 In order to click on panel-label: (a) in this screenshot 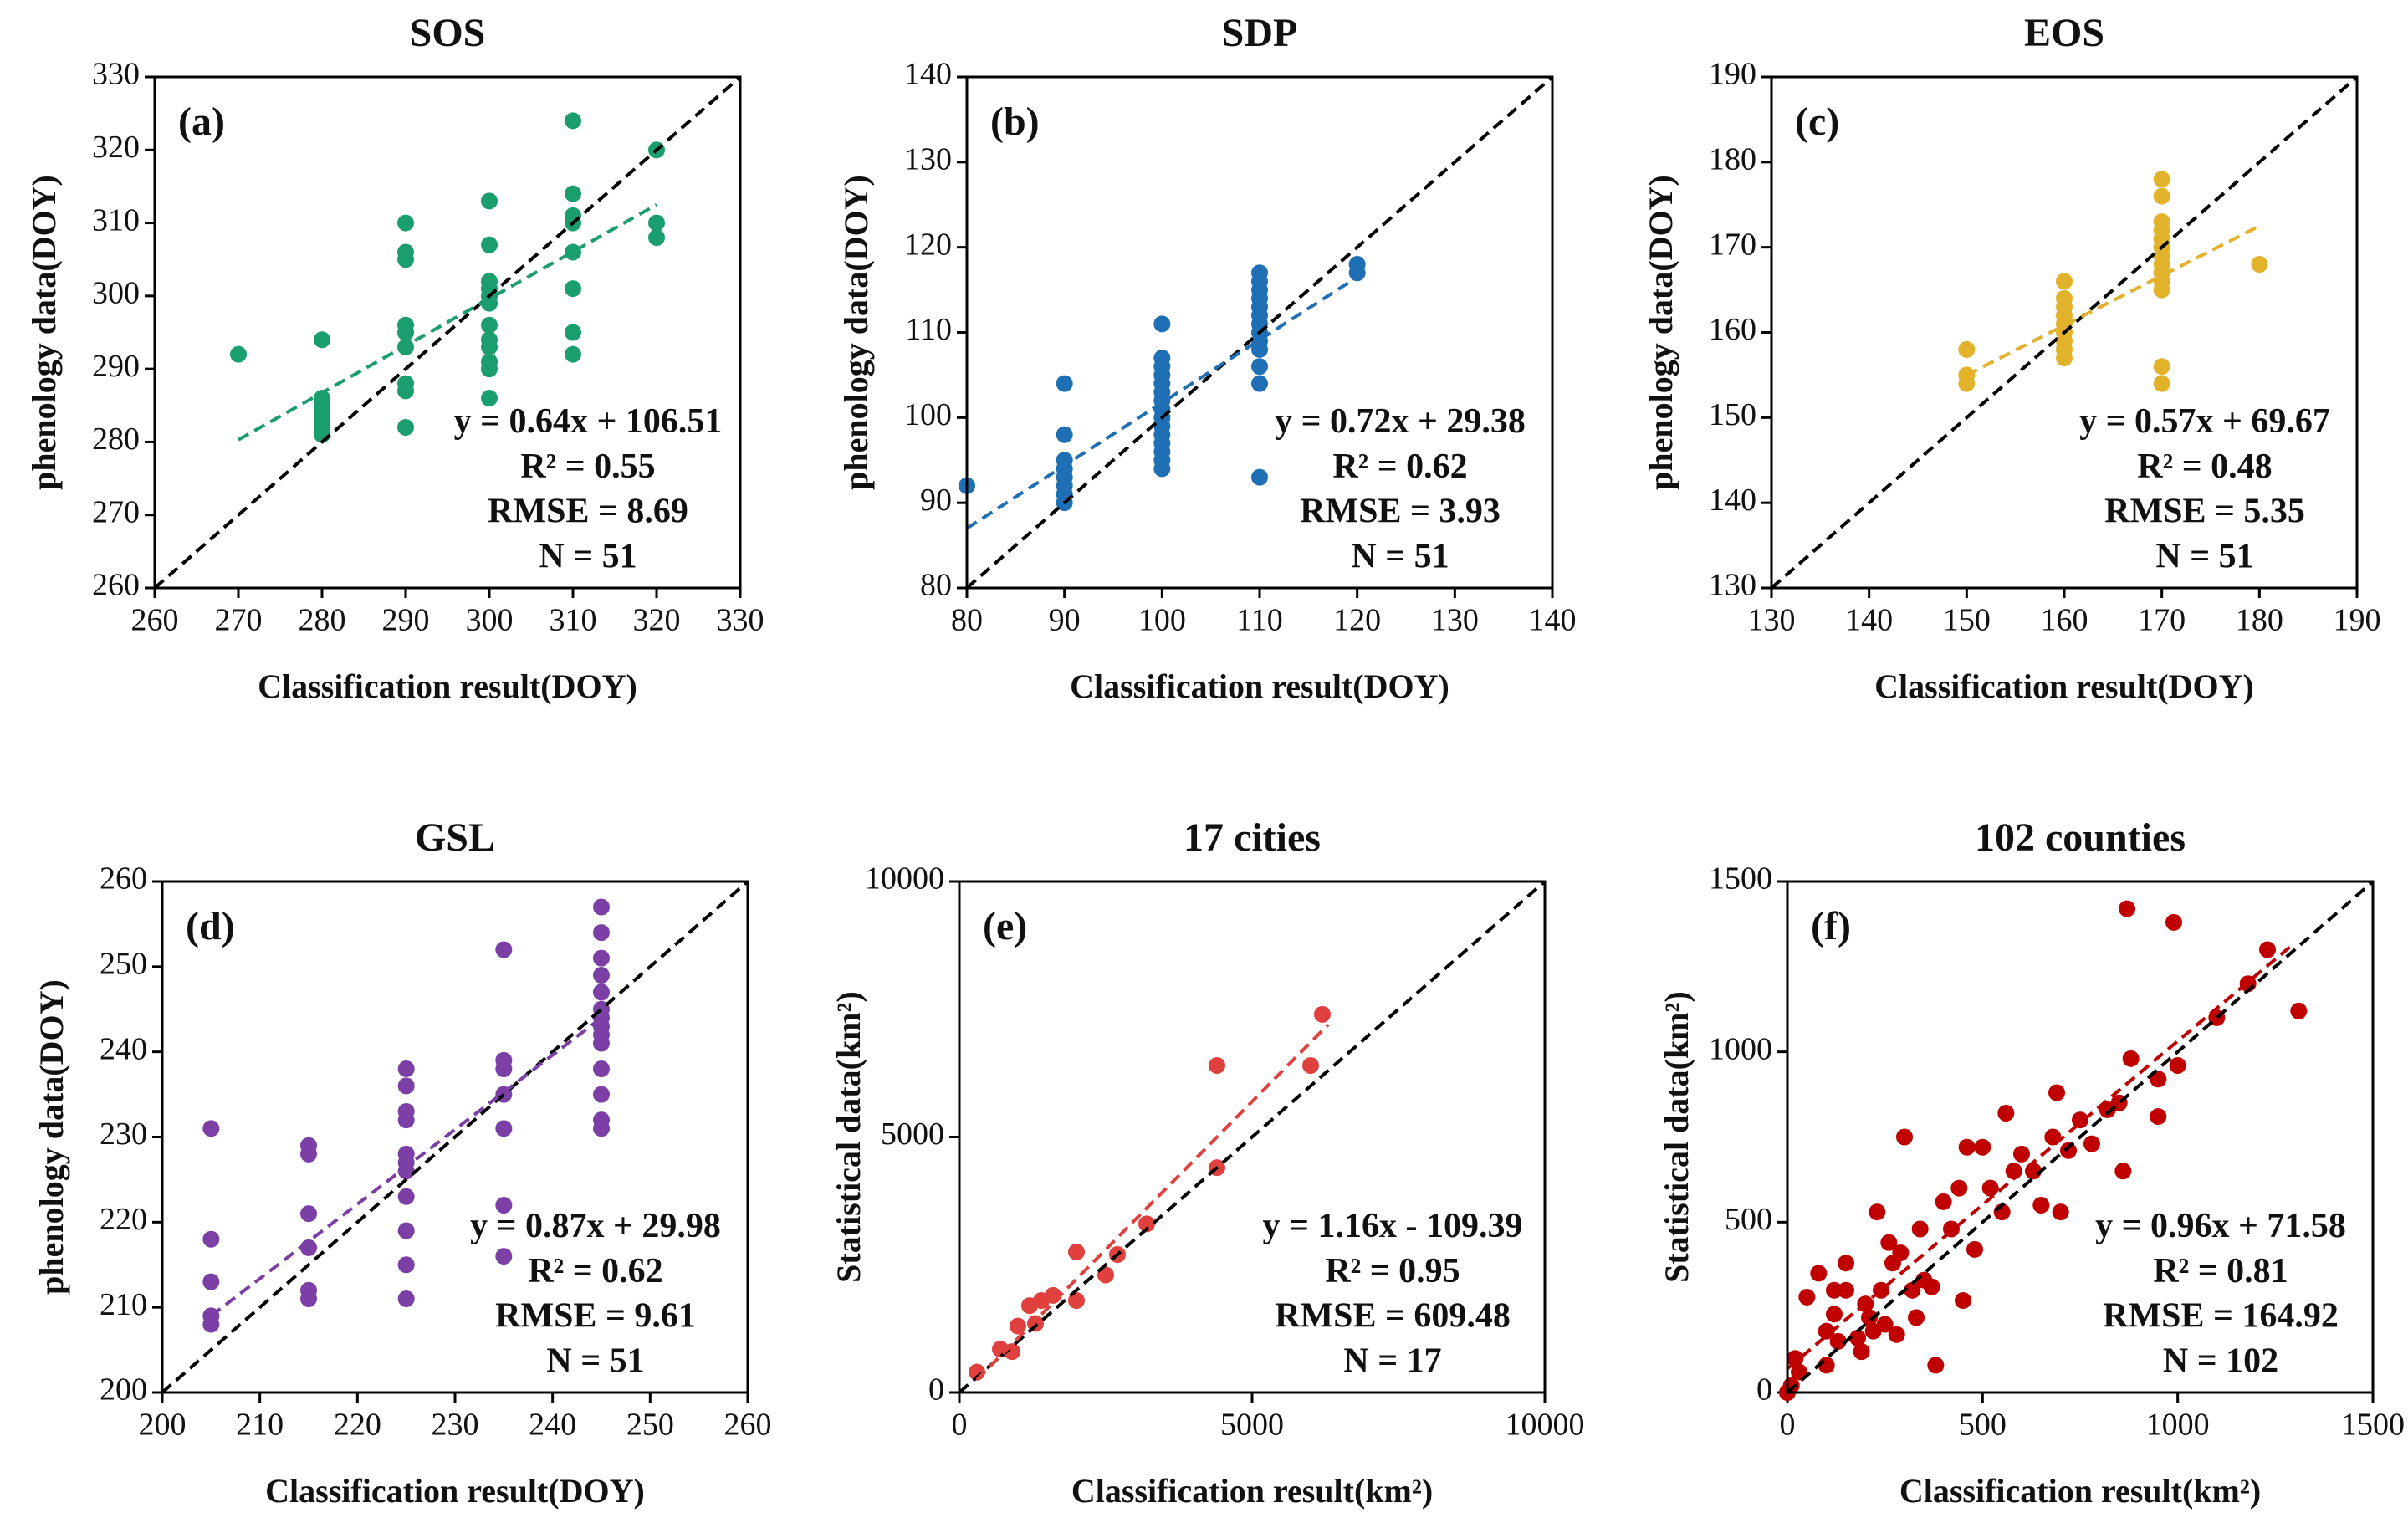, I will do `click(201, 122)`.